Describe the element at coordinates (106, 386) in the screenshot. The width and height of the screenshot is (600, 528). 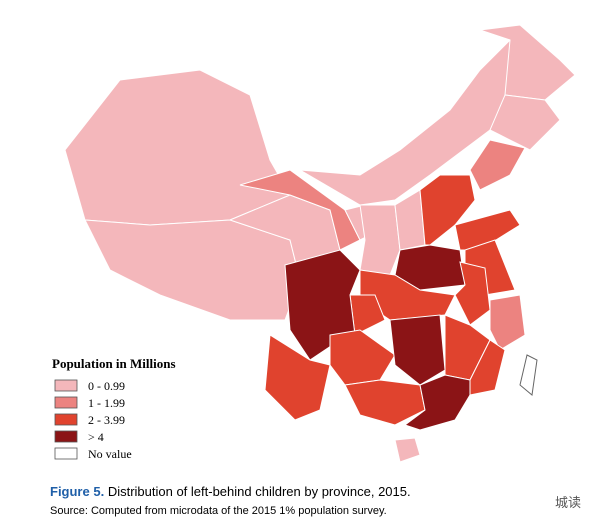
I see `legend-label: 0 - 0.99` at that location.